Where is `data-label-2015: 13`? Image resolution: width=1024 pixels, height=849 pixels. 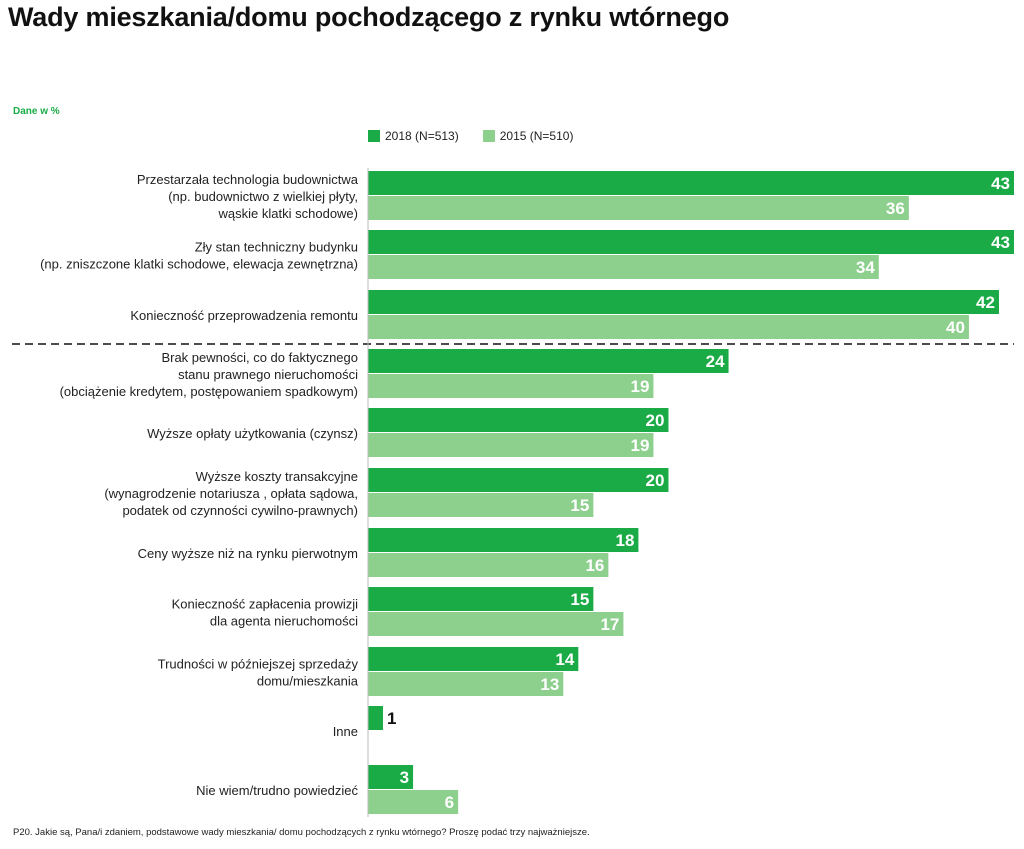 data-label-2015: 13 is located at coordinates (549, 684).